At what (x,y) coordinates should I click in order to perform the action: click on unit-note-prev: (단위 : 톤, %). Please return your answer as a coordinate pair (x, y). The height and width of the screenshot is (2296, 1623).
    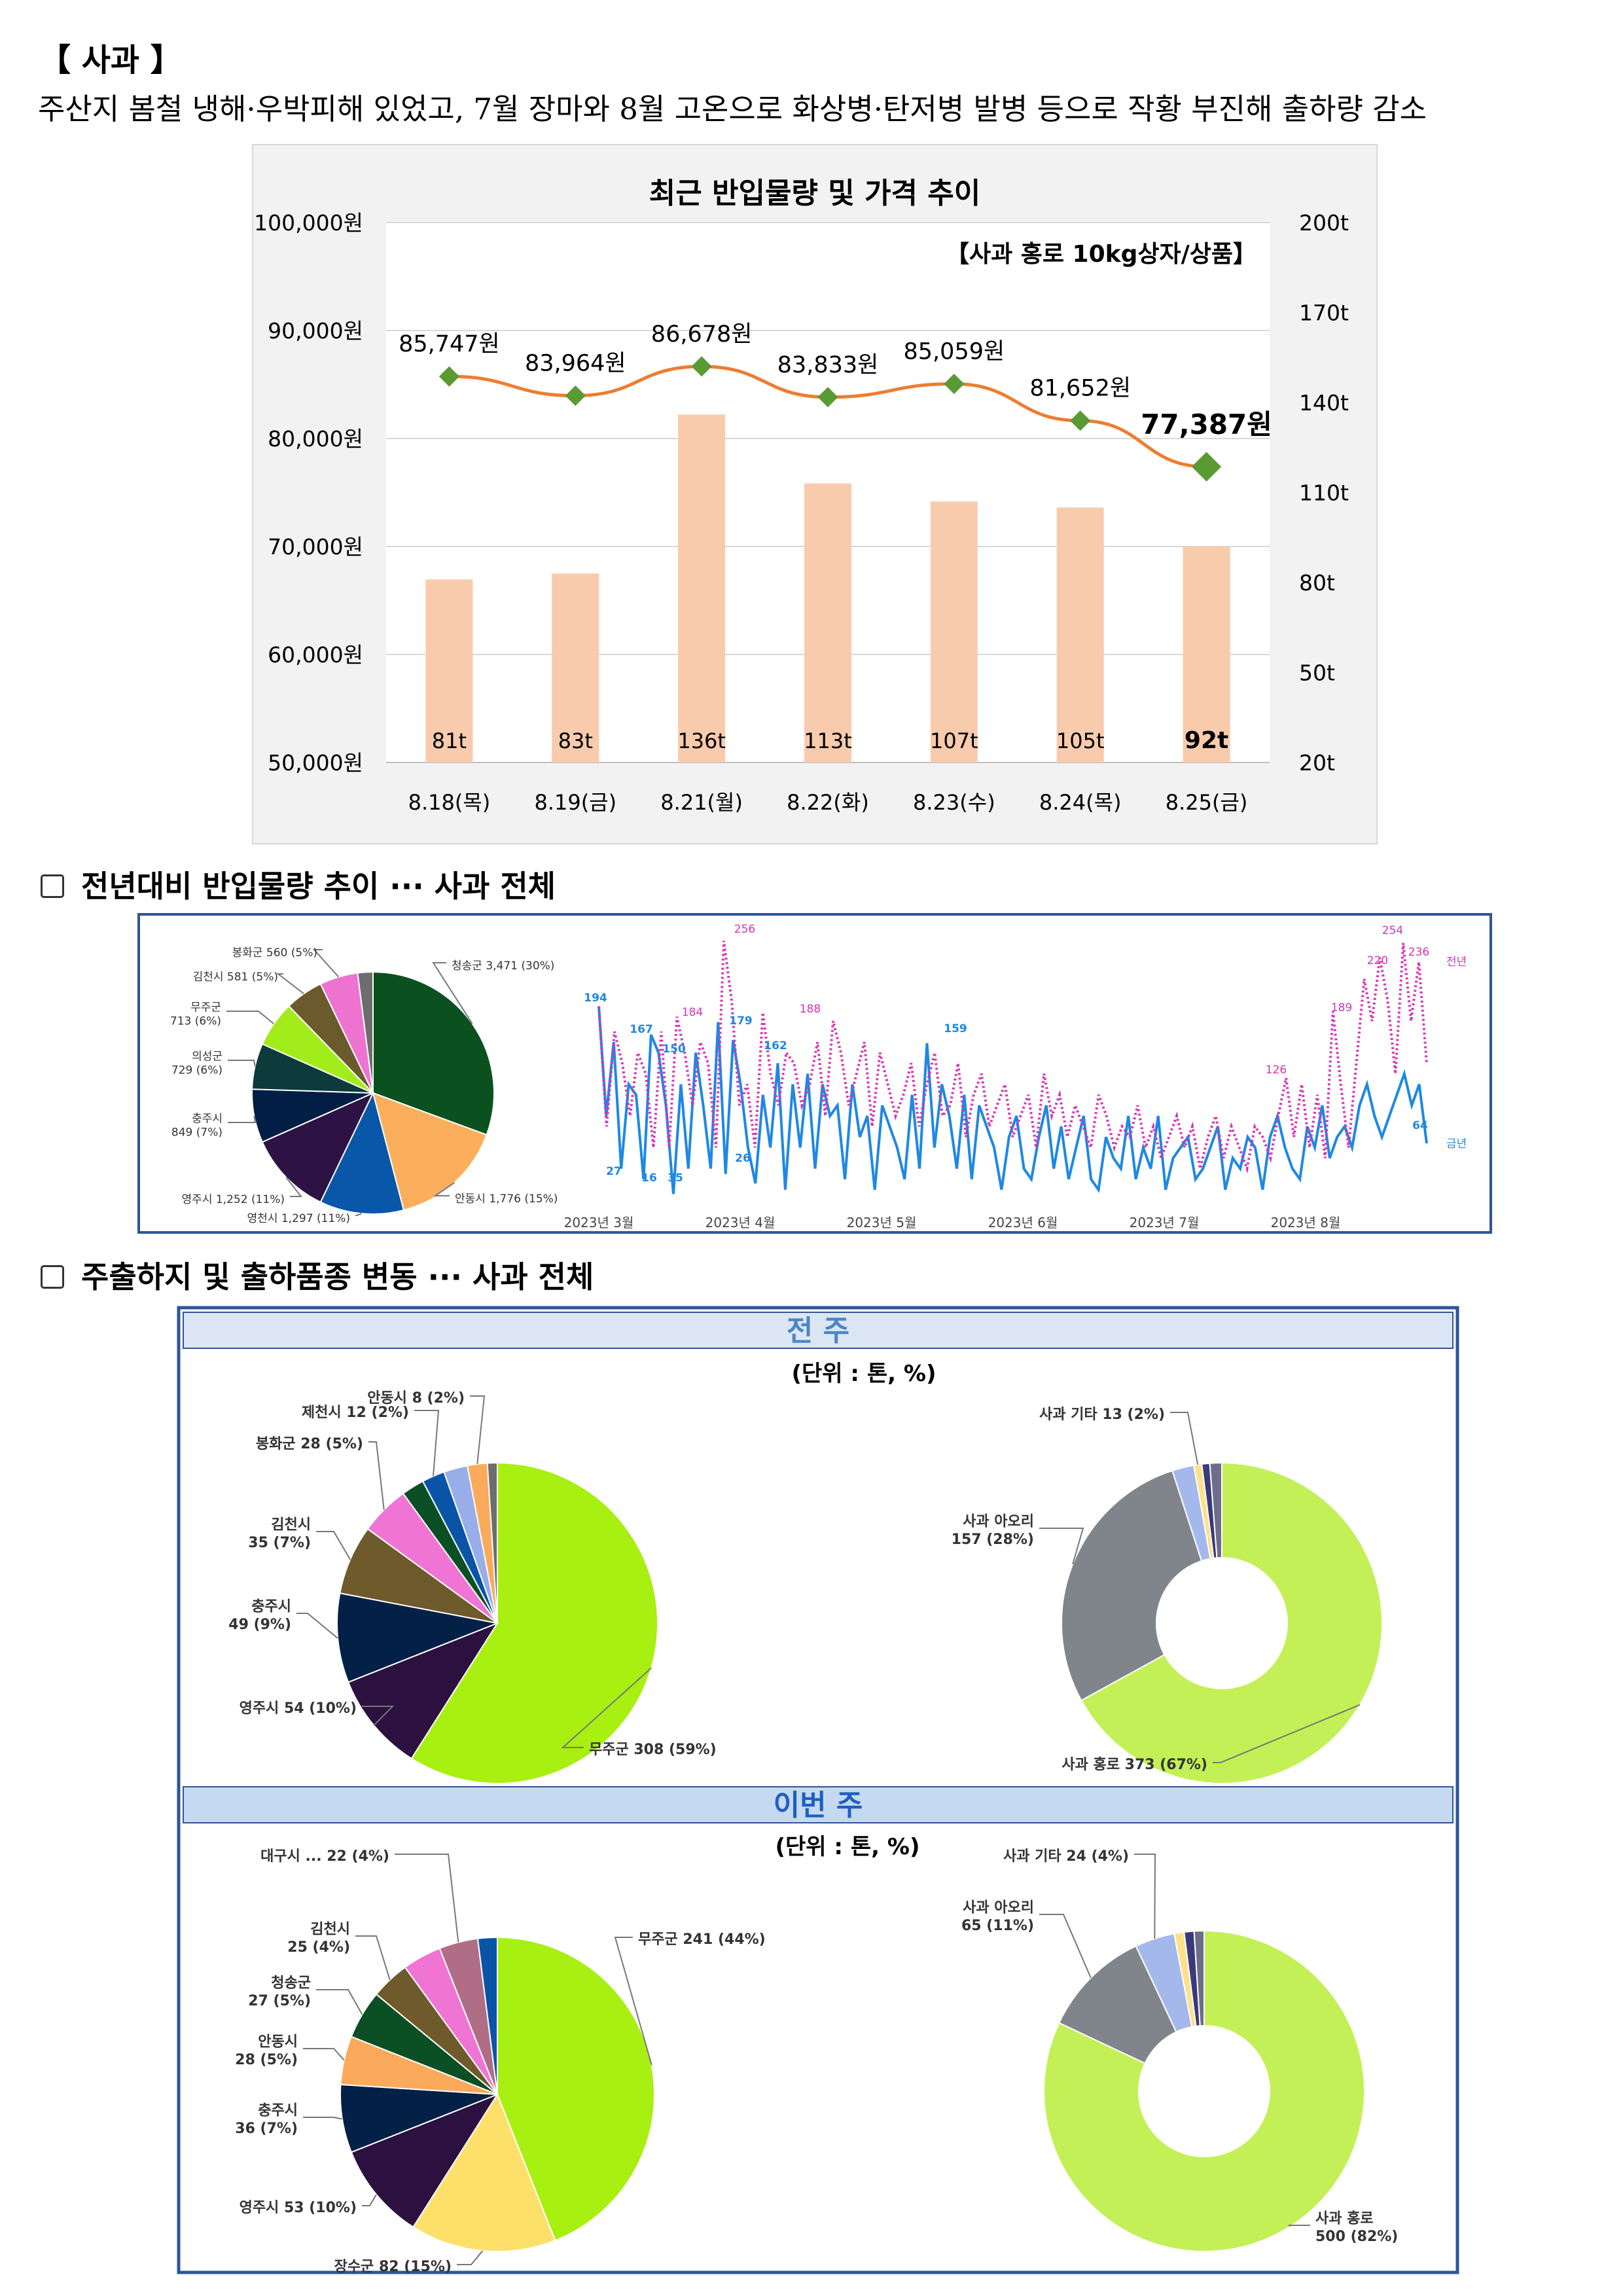
    Looking at the image, I should click on (864, 1374).